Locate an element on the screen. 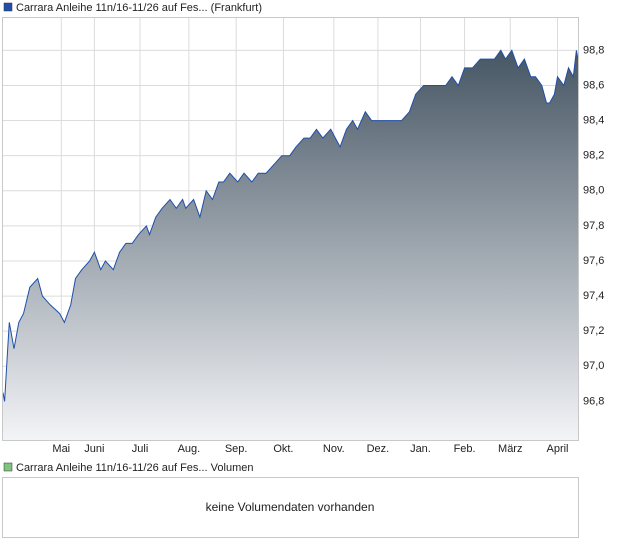  y-tick-label: 97,2 is located at coordinates (593, 331).